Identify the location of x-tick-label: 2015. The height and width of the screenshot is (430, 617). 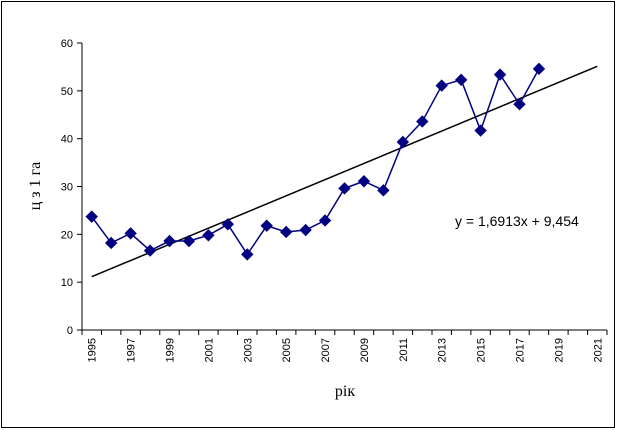
(482, 350).